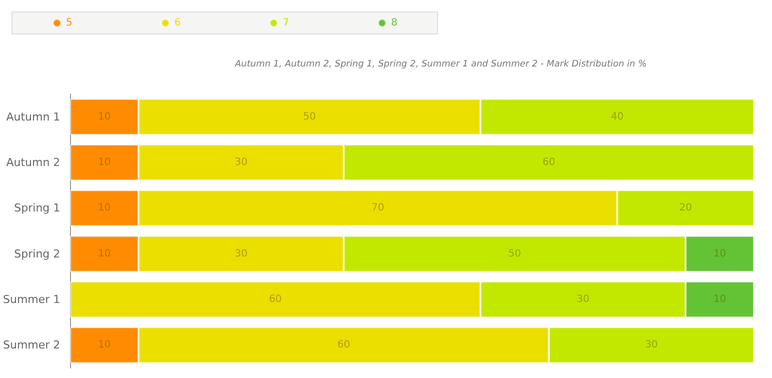  Describe the element at coordinates (33, 117) in the screenshot. I see `y-tick-label: Autumn 1` at that location.